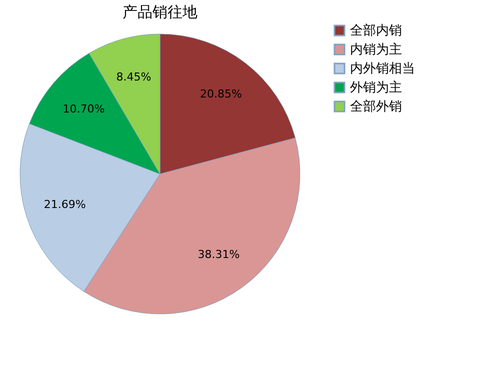 The image size is (500, 375). I want to click on data-label: 20.85%, so click(221, 94).